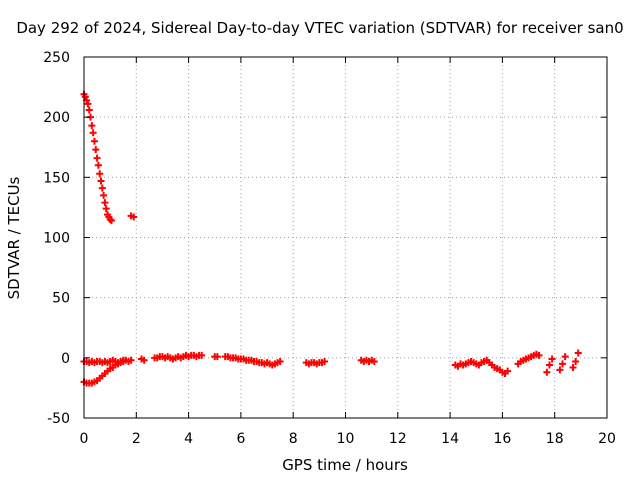 The height and width of the screenshot is (480, 640). Describe the element at coordinates (58, 419) in the screenshot. I see `y-tick-label: -50` at that location.